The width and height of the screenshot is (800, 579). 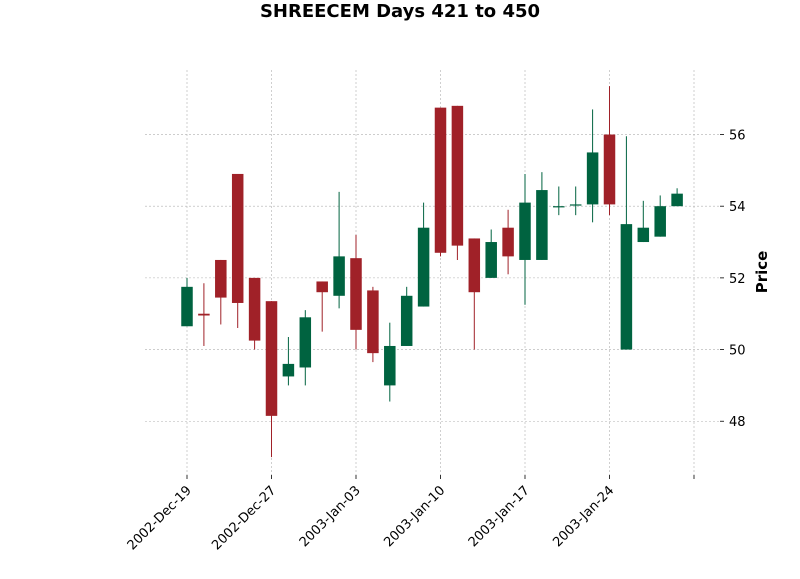 What do you see at coordinates (737, 351) in the screenshot?
I see `y-tick-label: 50` at bounding box center [737, 351].